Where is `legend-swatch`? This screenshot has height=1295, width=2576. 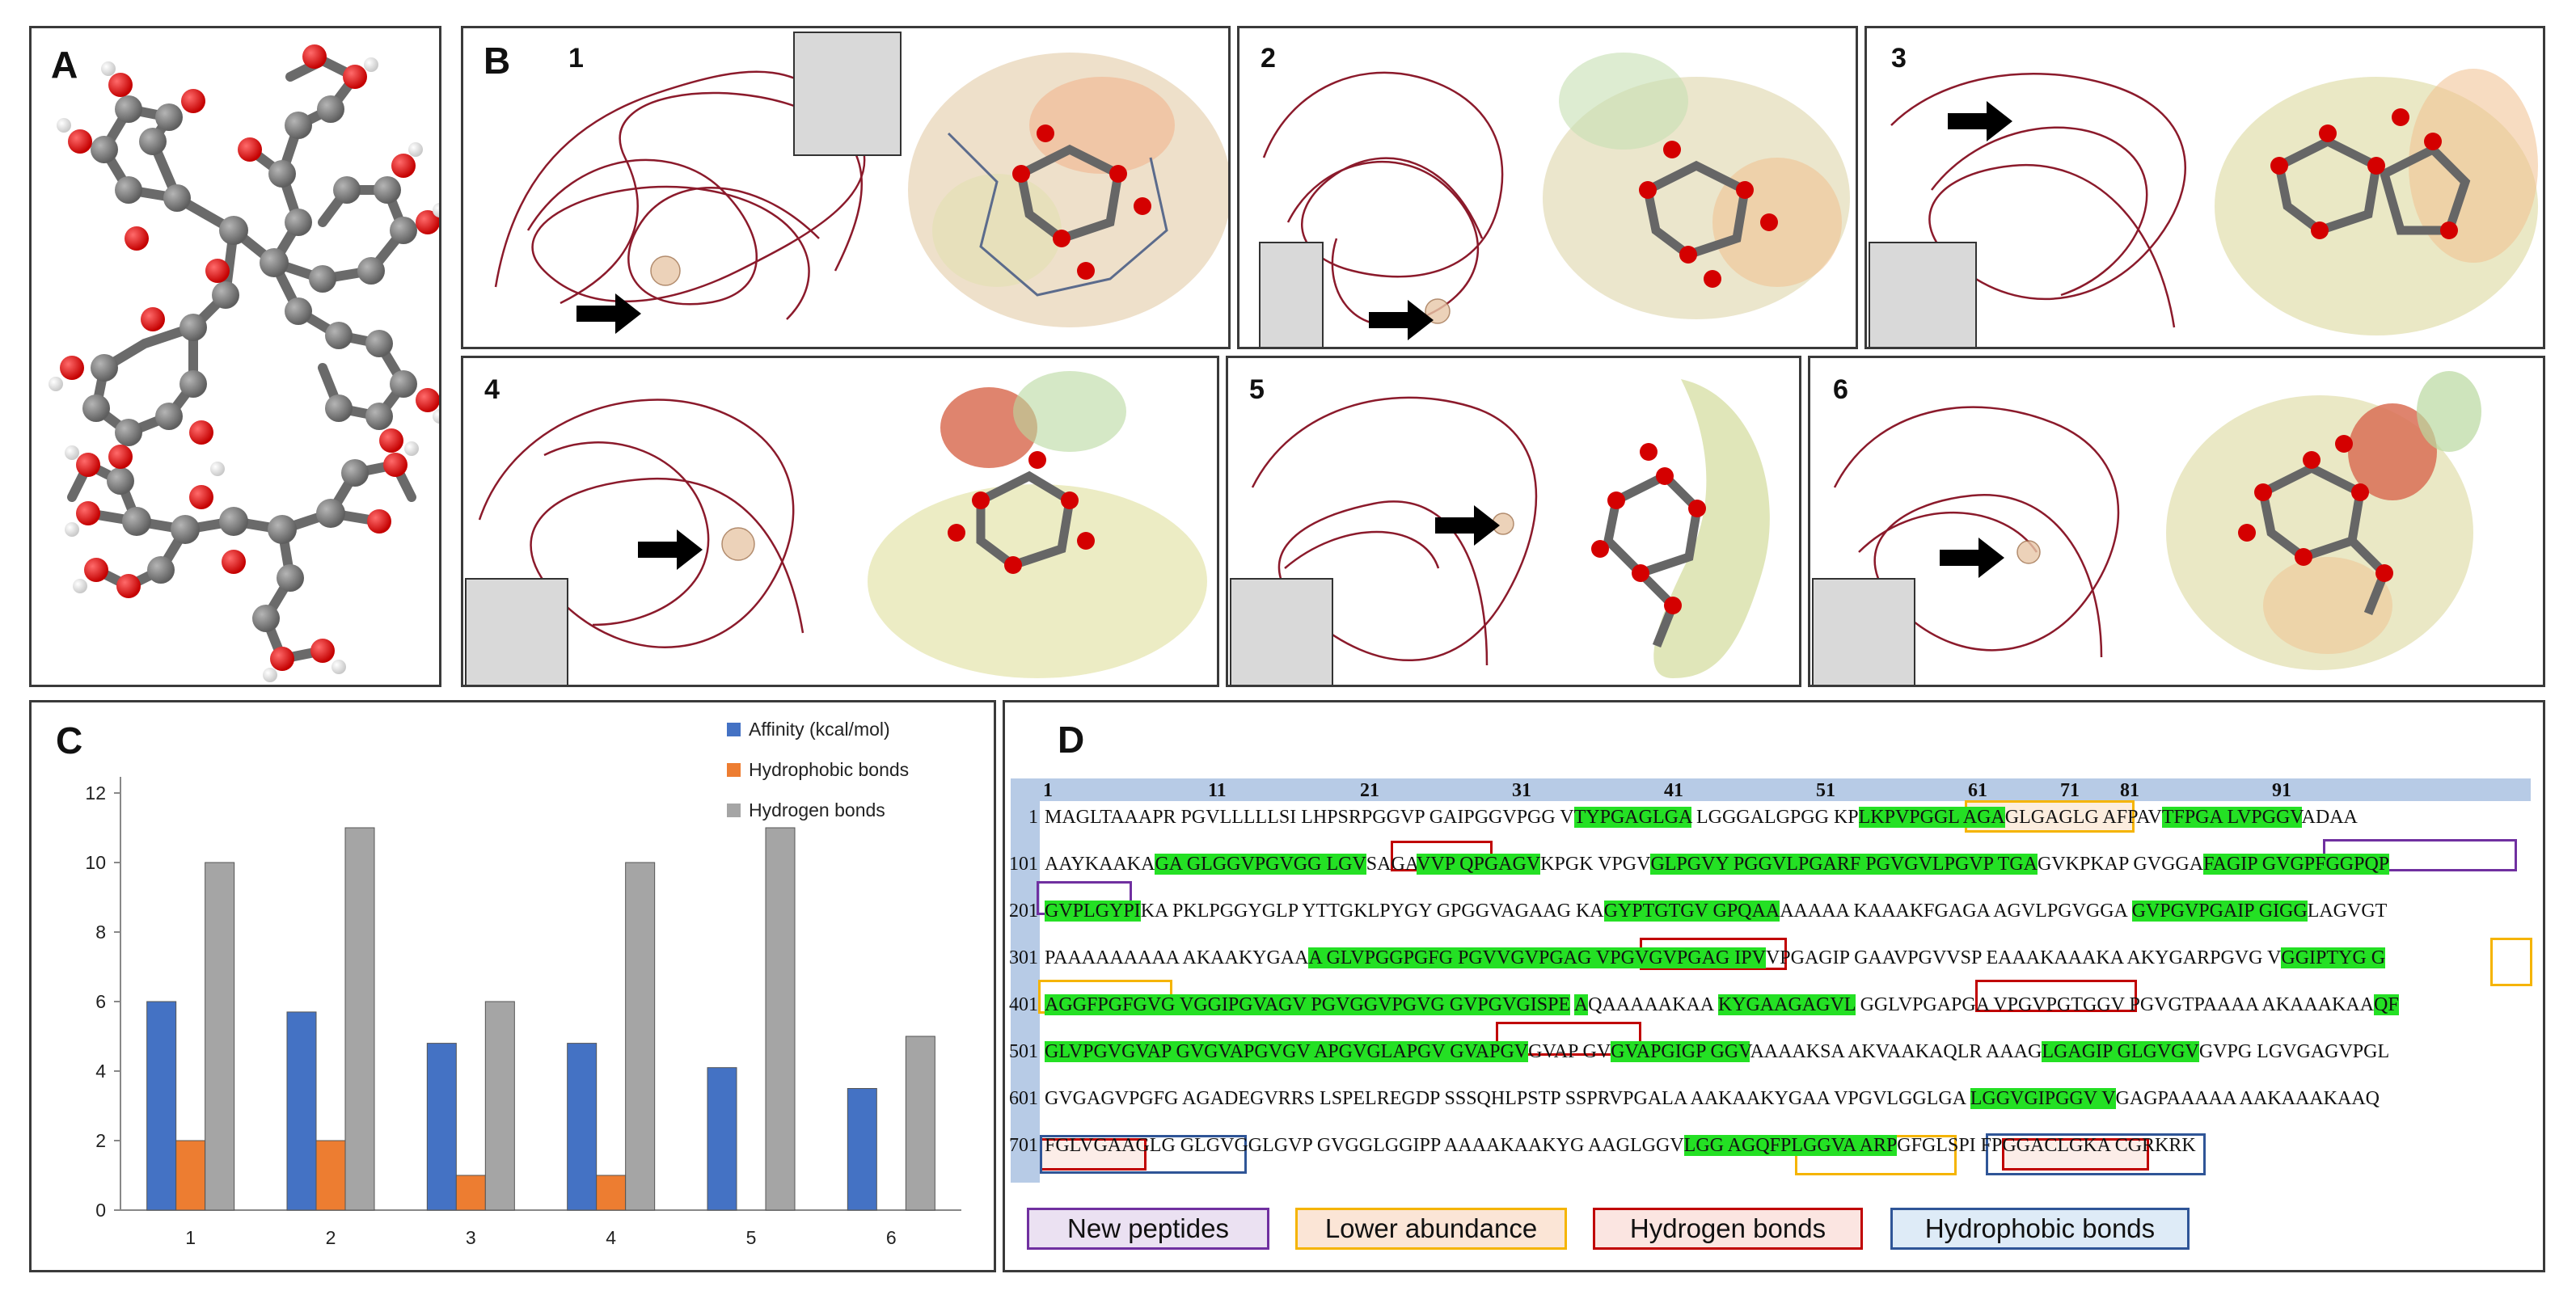
legend-swatch is located at coordinates (734, 770).